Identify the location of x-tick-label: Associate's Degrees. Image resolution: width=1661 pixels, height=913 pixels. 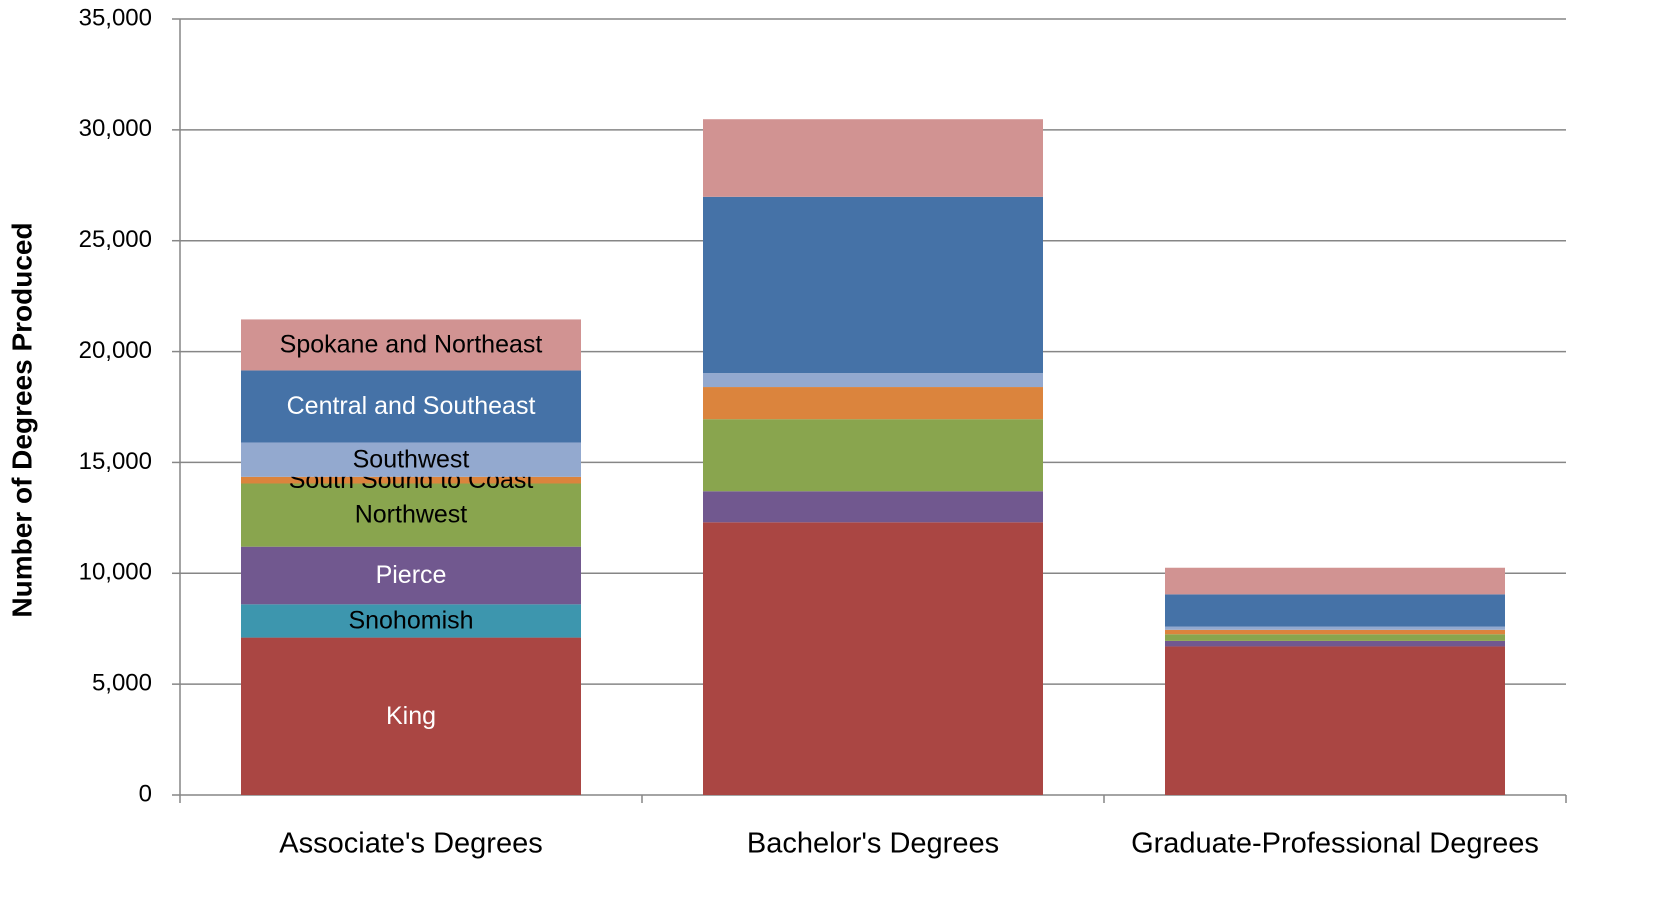
(410, 844).